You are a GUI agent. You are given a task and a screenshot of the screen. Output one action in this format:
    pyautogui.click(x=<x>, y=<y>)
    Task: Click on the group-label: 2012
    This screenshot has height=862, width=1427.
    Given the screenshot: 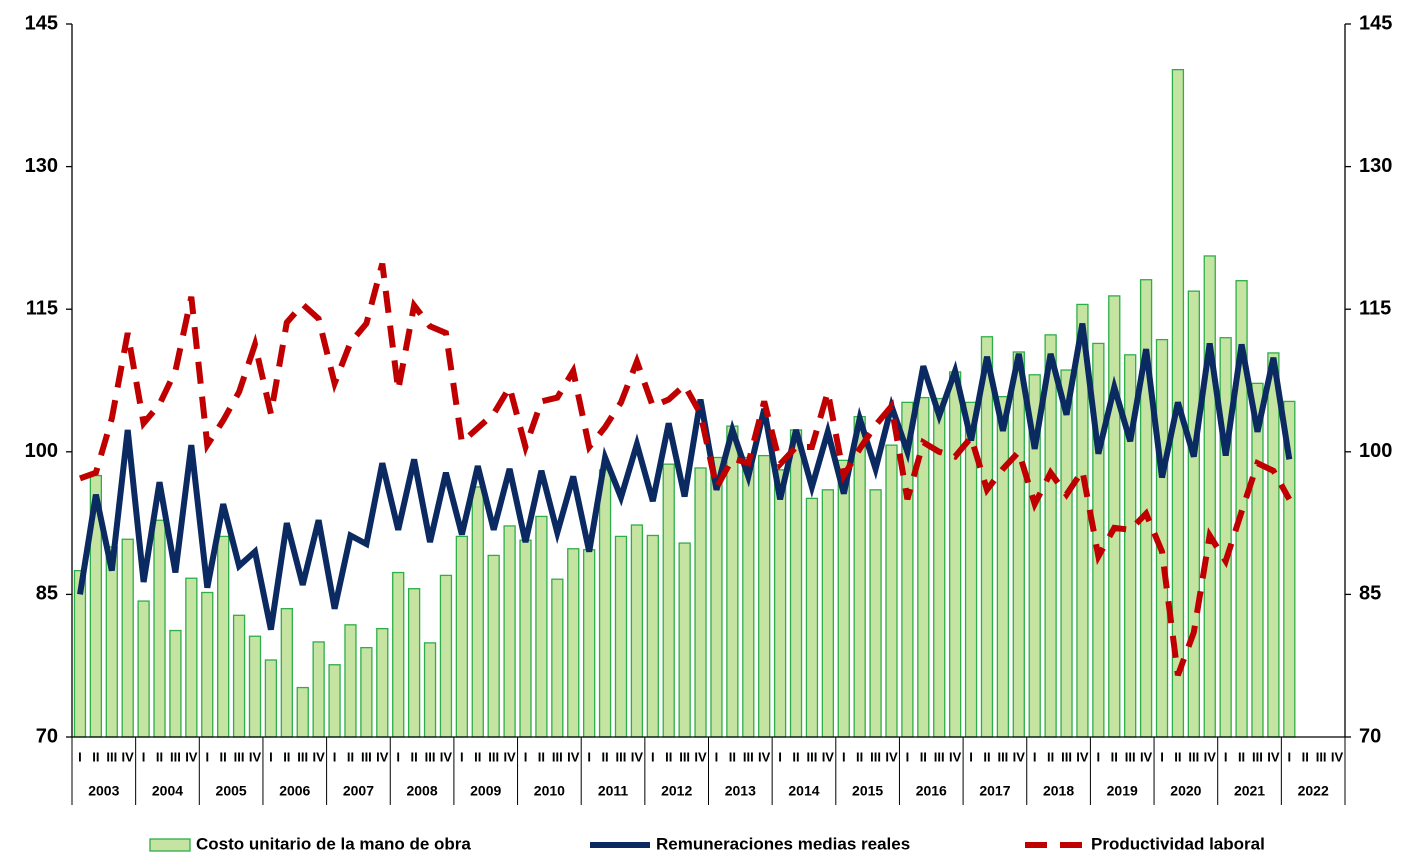 What is the action you would take?
    pyautogui.click(x=676, y=791)
    